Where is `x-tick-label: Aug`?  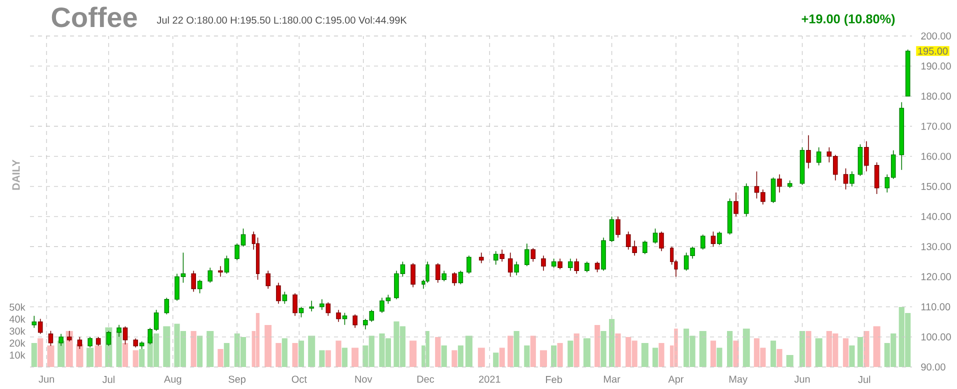
x-tick-label: Aug is located at coordinates (173, 380).